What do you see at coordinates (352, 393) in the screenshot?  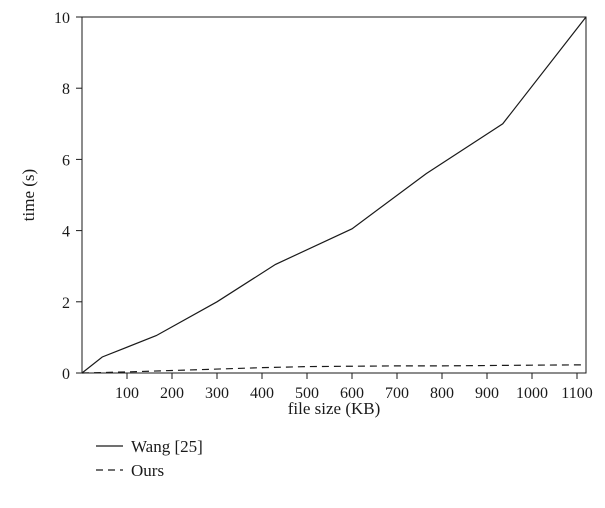 I see `x-tick-label: 600` at bounding box center [352, 393].